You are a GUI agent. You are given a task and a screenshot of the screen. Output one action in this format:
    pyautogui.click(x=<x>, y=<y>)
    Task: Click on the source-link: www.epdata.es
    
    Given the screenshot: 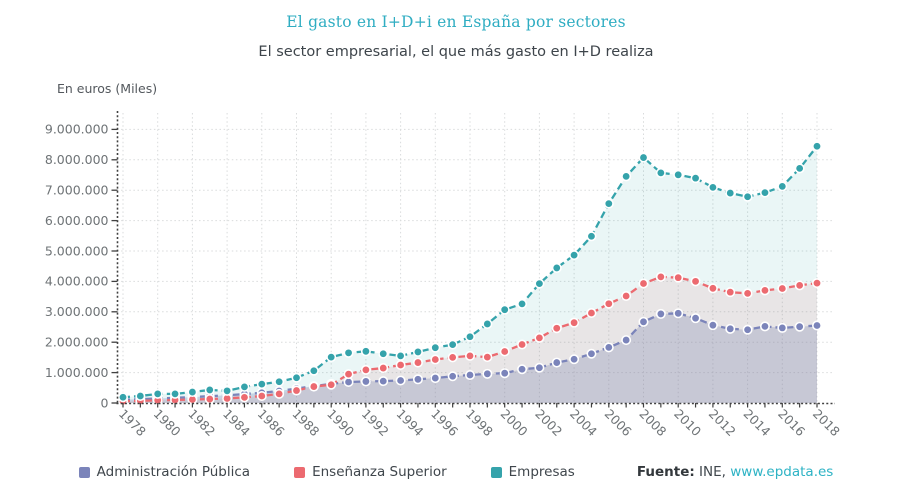 What is the action you would take?
    pyautogui.click(x=782, y=472)
    